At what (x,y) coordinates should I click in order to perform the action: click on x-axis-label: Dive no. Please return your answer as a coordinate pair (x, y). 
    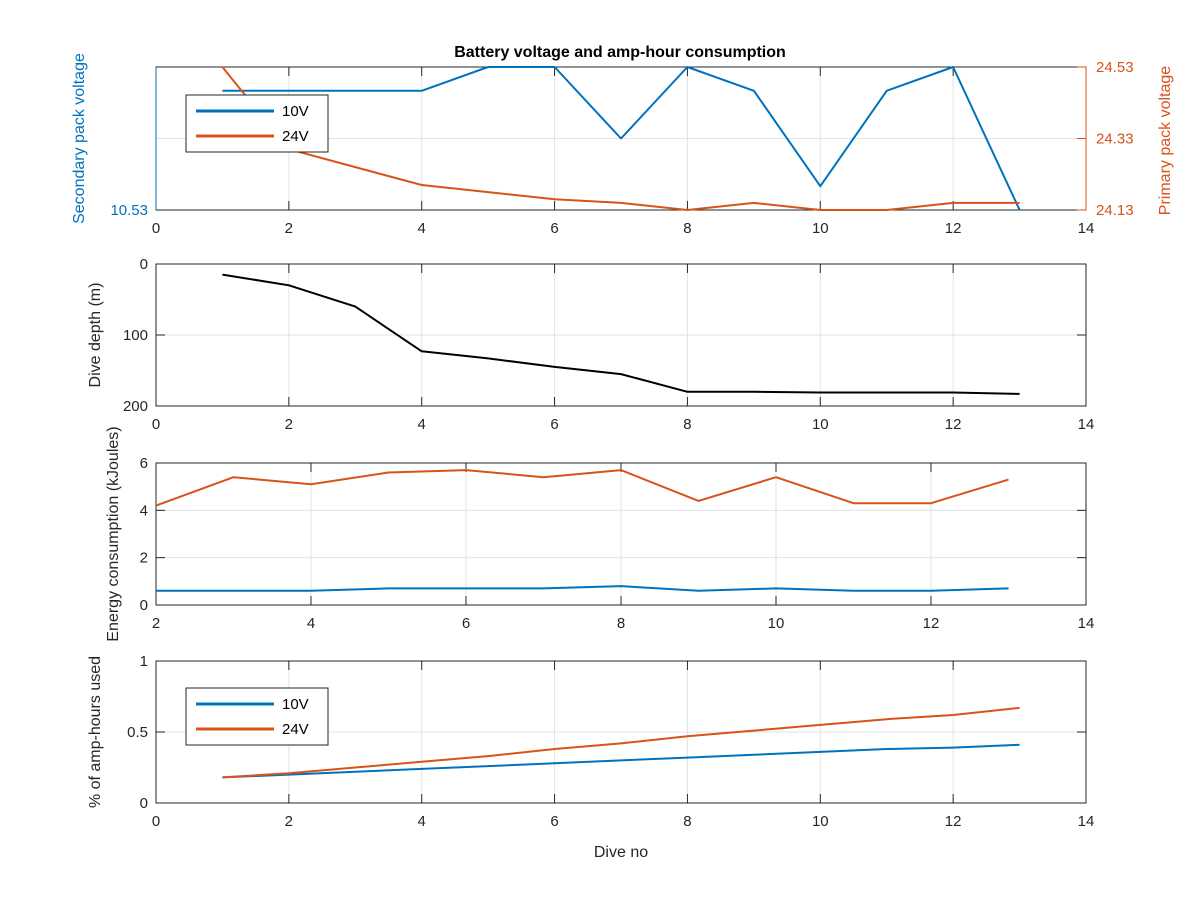
    Looking at the image, I should click on (621, 852).